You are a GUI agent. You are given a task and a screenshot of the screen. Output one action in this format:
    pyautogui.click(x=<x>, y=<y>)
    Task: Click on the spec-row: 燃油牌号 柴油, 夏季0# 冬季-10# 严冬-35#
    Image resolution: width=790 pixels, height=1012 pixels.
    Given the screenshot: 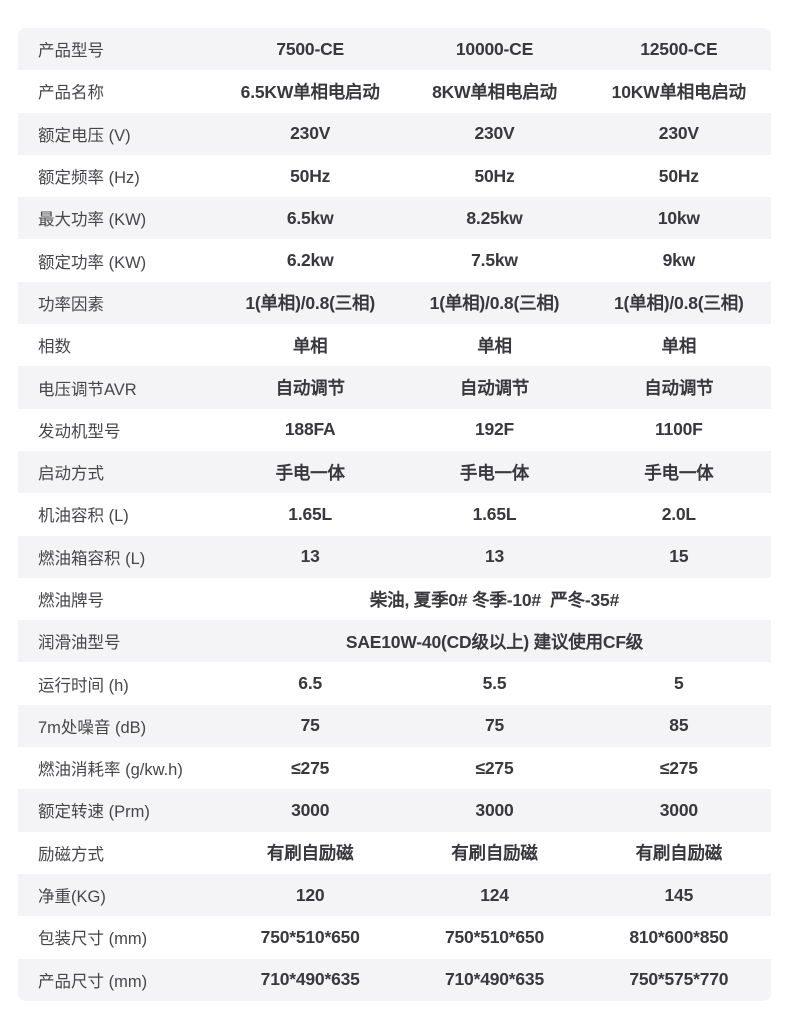 What is the action you would take?
    pyautogui.click(x=394, y=599)
    